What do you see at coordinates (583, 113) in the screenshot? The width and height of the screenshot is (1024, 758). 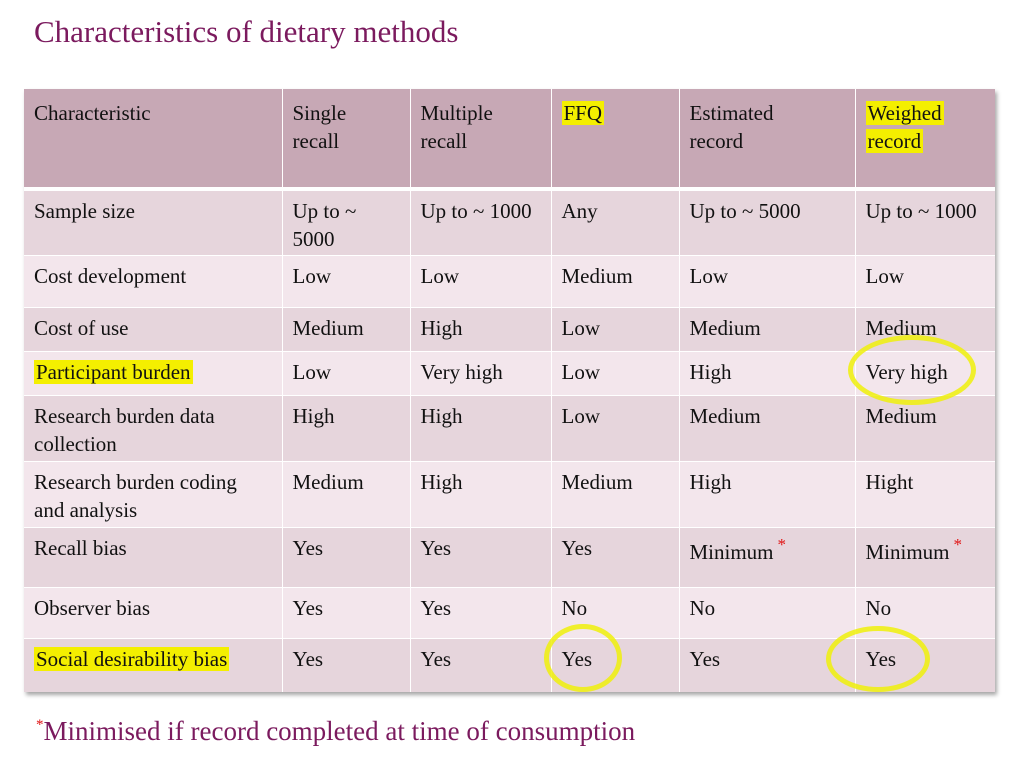 I see `header-ffq-highlight: FFQ` at bounding box center [583, 113].